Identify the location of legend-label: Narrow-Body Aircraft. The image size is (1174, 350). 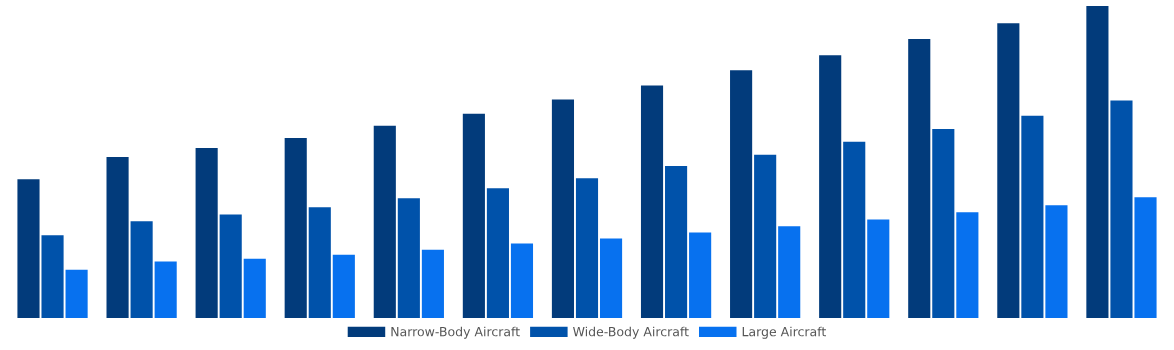
(455, 332).